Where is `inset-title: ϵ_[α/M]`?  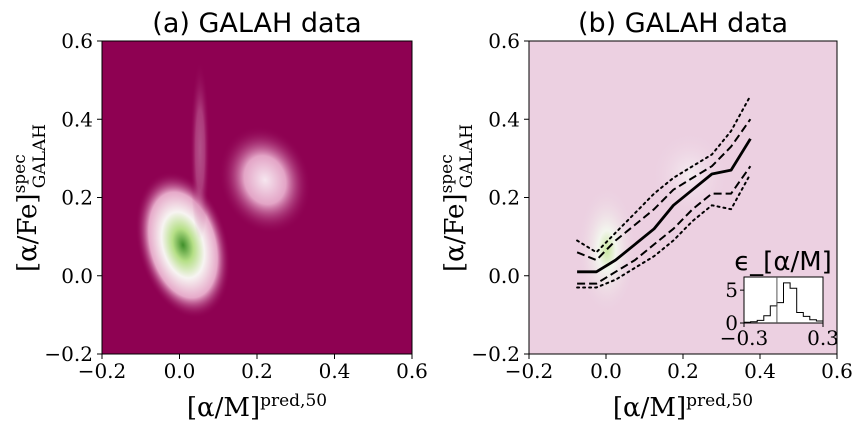
inset-title: ϵ_[α/M] is located at coordinates (783, 262).